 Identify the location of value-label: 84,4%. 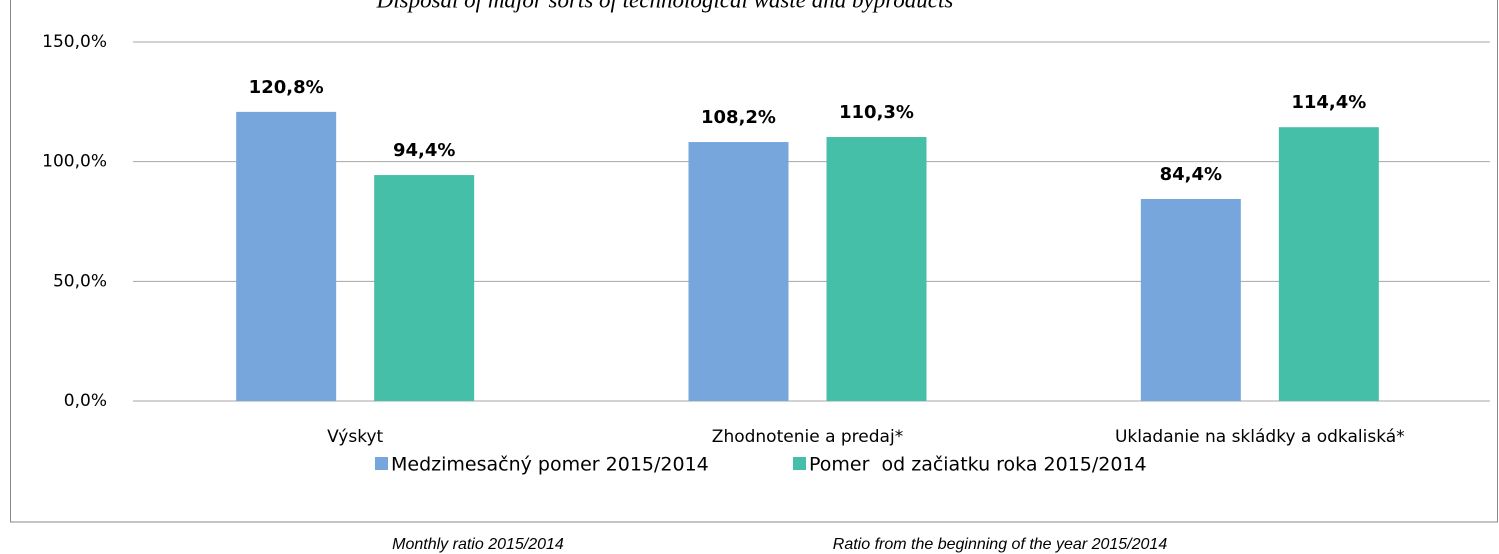
(1191, 174).